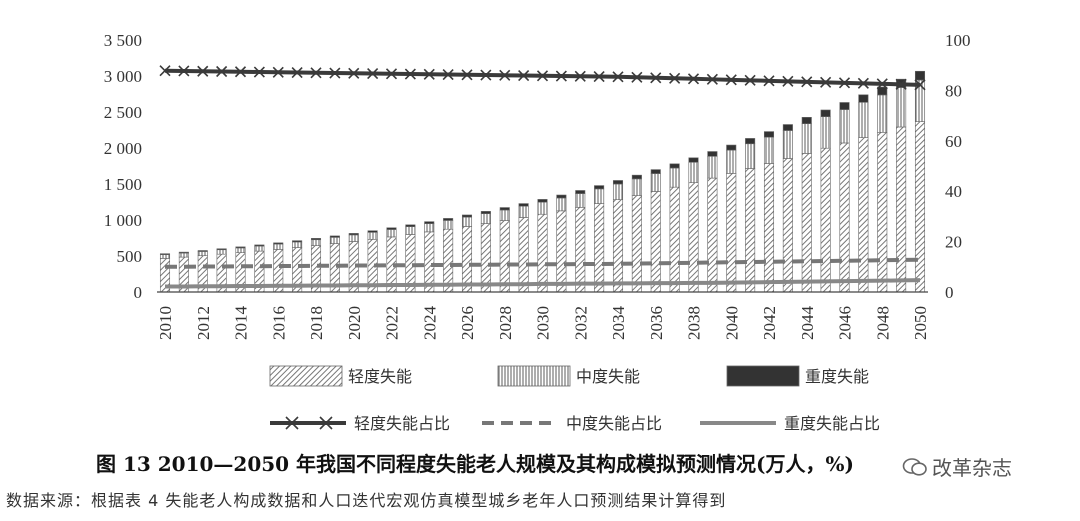 The width and height of the screenshot is (1080, 521). Describe the element at coordinates (763, 376) in the screenshot. I see `legend-swatch-重度失能` at that location.